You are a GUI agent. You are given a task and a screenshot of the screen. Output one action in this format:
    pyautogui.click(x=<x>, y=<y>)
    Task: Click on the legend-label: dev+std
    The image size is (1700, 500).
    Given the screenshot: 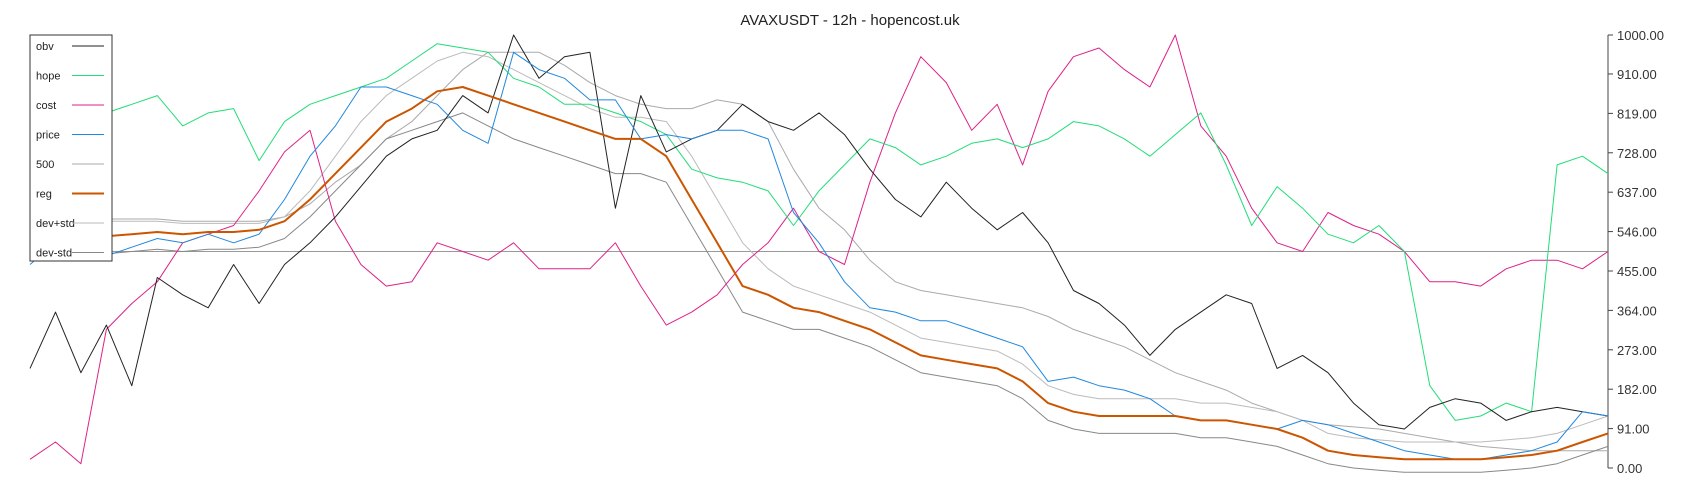 What is the action you would take?
    pyautogui.click(x=55, y=224)
    